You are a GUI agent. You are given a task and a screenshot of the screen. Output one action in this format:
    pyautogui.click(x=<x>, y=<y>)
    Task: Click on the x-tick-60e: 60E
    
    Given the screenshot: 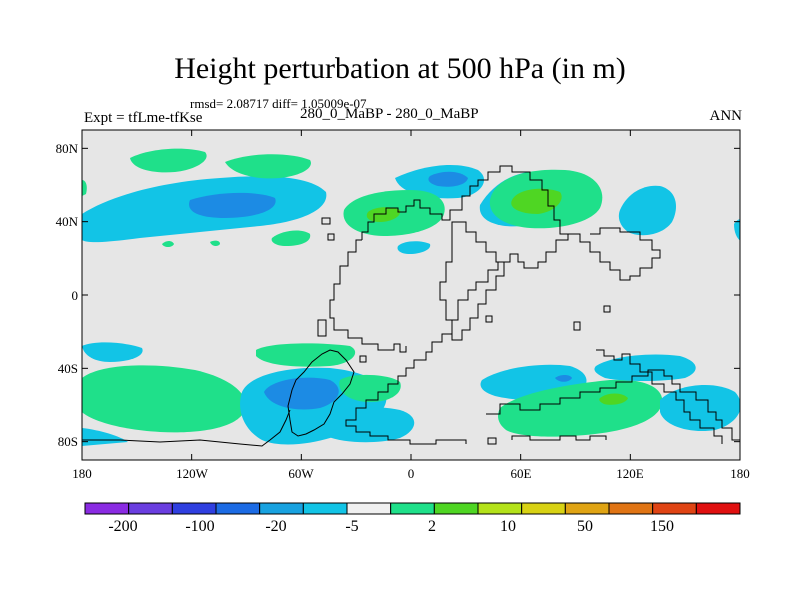 What is the action you would take?
    pyautogui.click(x=521, y=473)
    